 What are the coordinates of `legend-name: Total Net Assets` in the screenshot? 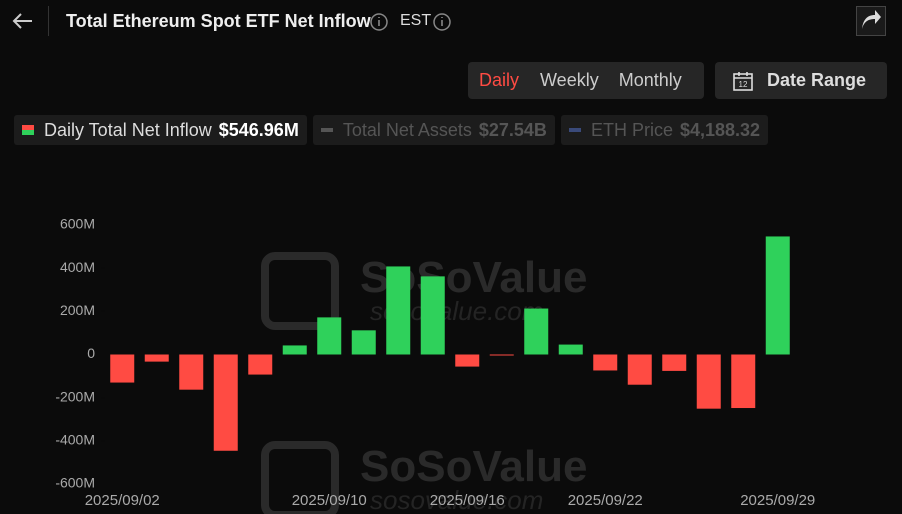 It's located at (407, 129).